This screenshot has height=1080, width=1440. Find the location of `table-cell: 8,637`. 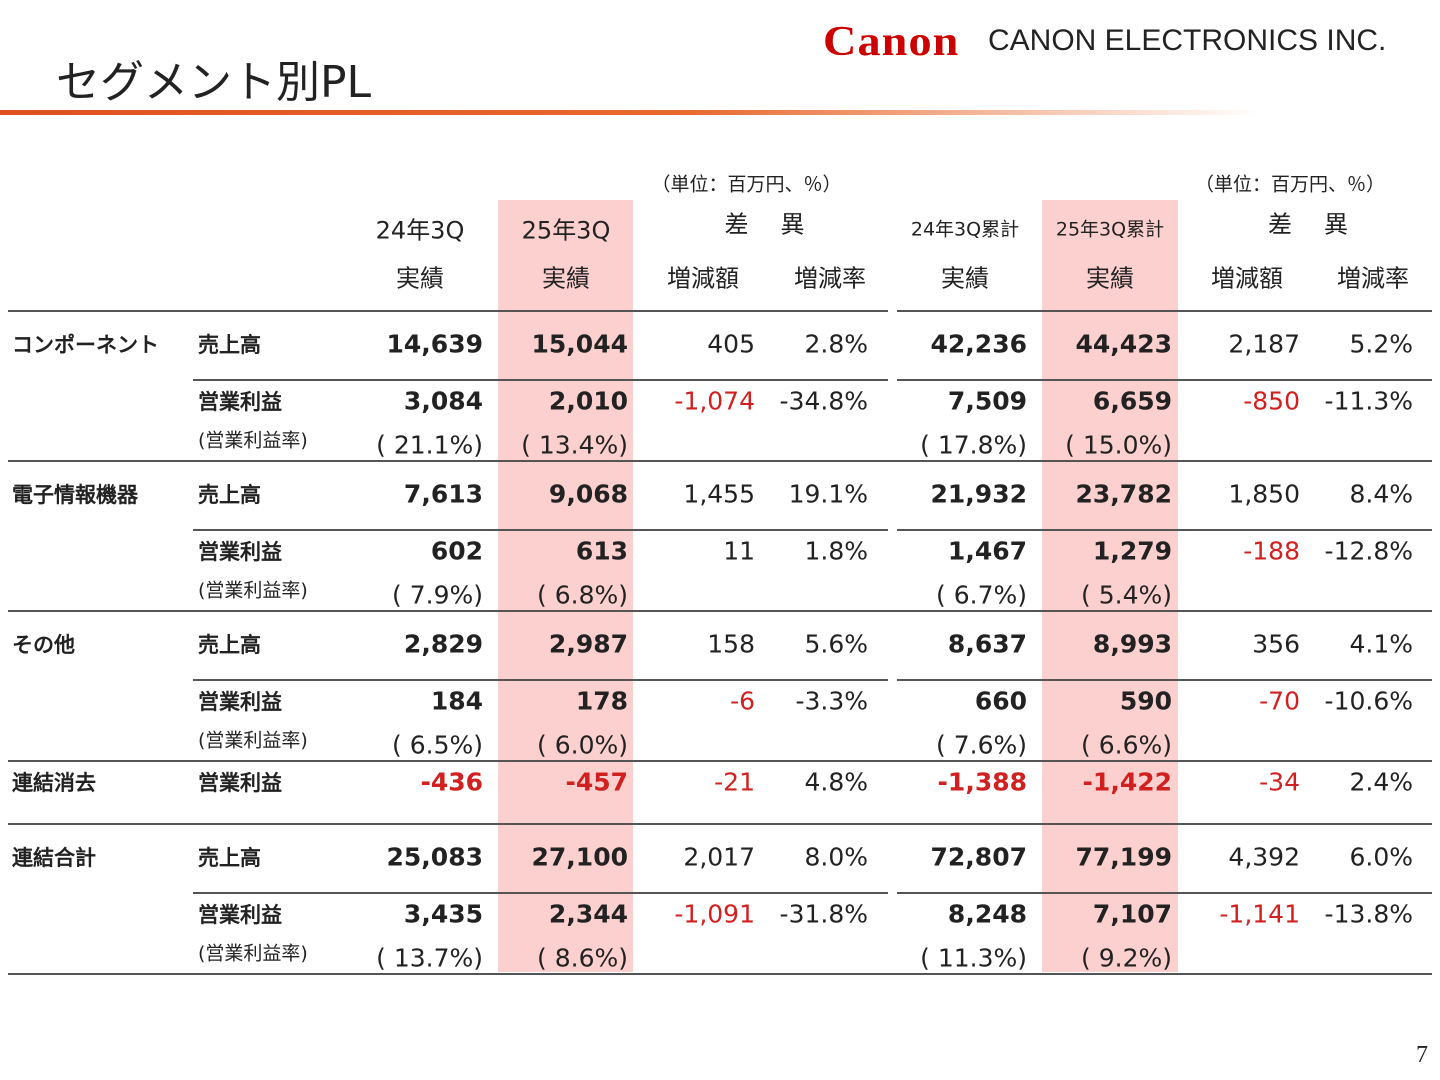

table-cell: 8,637 is located at coordinates (987, 644).